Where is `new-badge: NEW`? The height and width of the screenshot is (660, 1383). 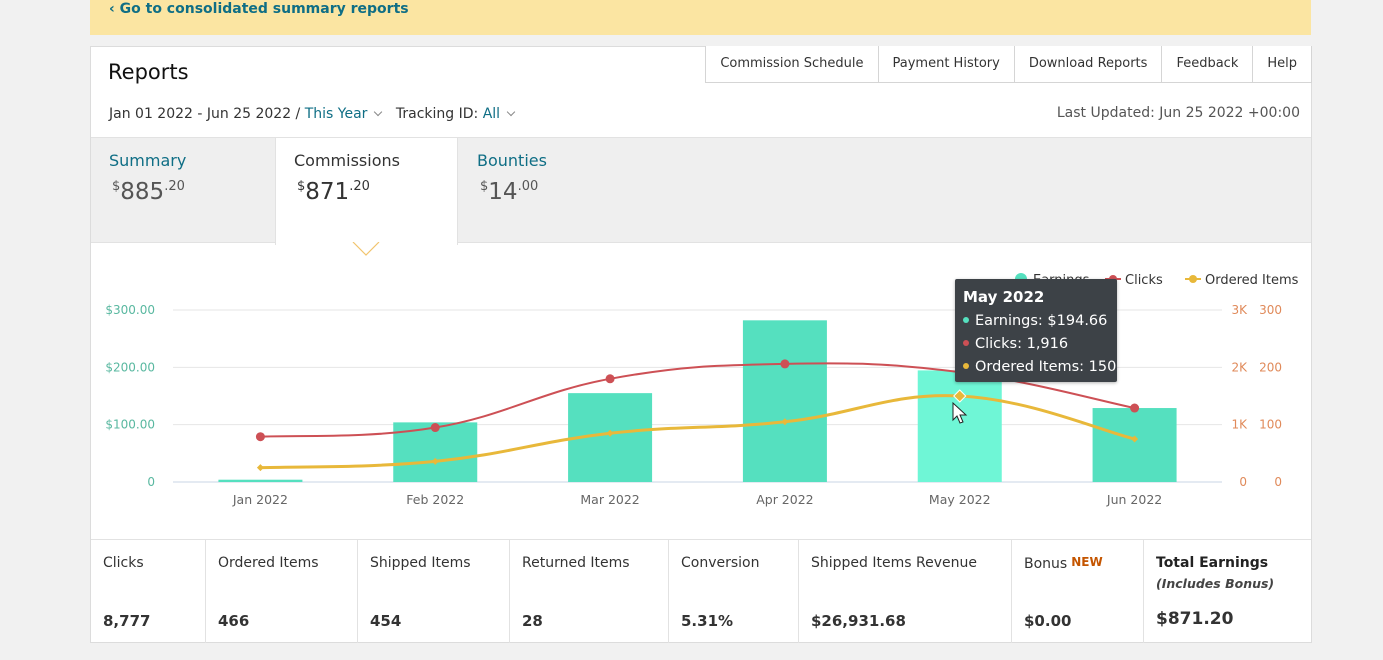 new-badge: NEW is located at coordinates (1087, 562).